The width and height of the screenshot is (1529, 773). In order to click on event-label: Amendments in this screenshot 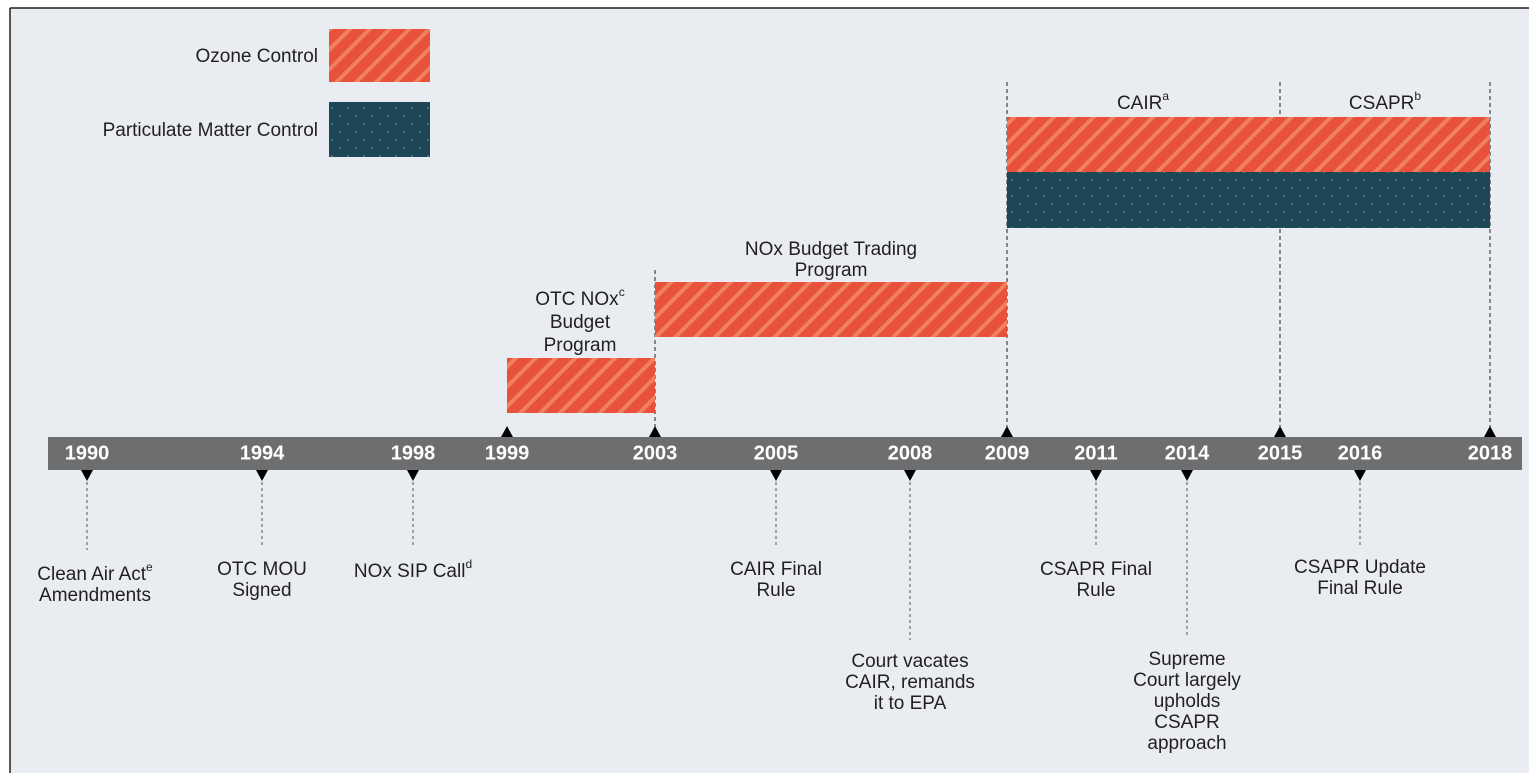, I will do `click(95, 595)`.